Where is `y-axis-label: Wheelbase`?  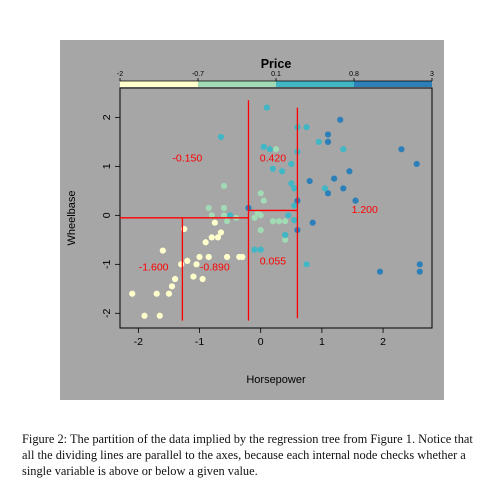 y-axis-label: Wheelbase is located at coordinates (72, 217).